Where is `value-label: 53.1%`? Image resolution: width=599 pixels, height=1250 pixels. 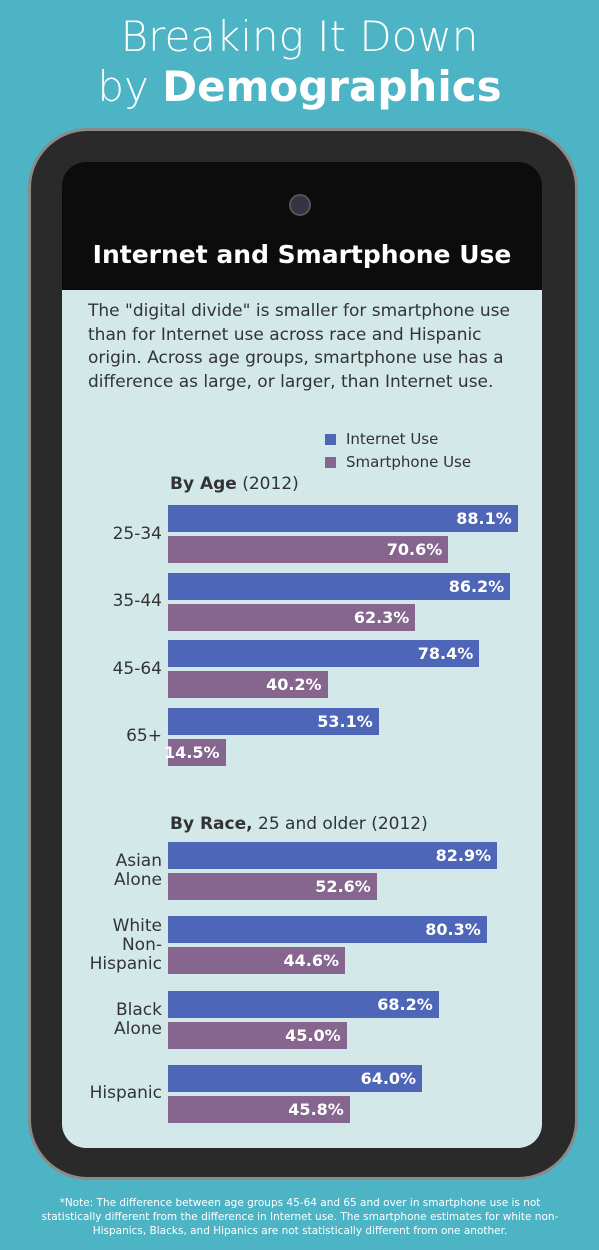 value-label: 53.1% is located at coordinates (345, 721).